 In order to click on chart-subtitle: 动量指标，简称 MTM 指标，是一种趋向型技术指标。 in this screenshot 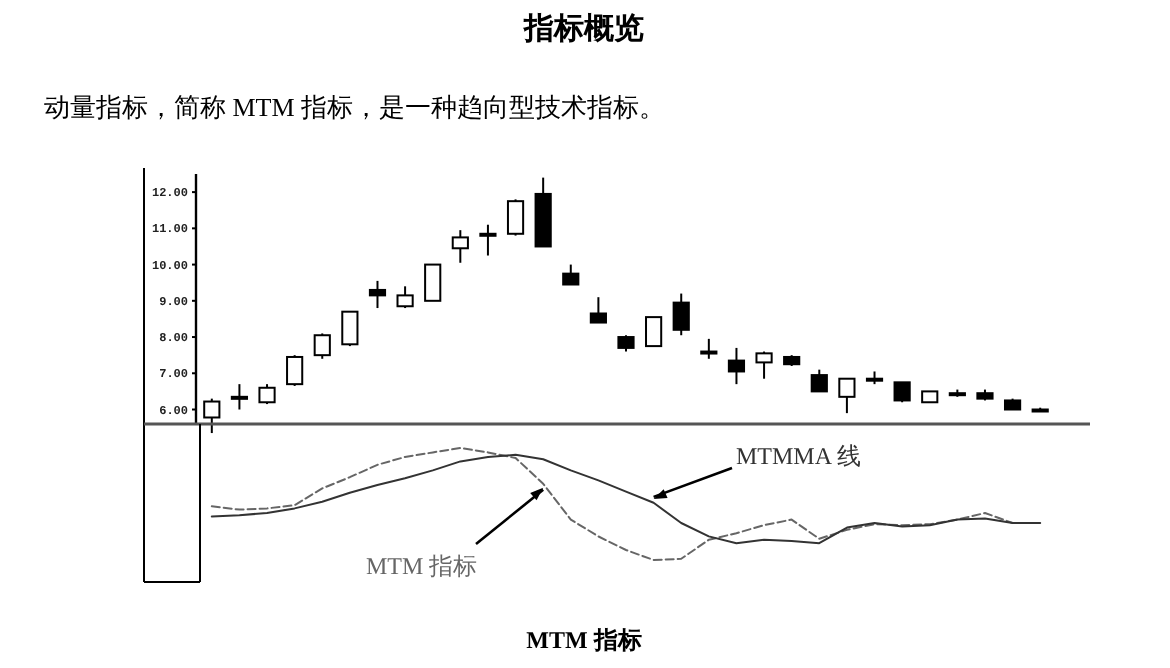, I will do `click(355, 107)`.